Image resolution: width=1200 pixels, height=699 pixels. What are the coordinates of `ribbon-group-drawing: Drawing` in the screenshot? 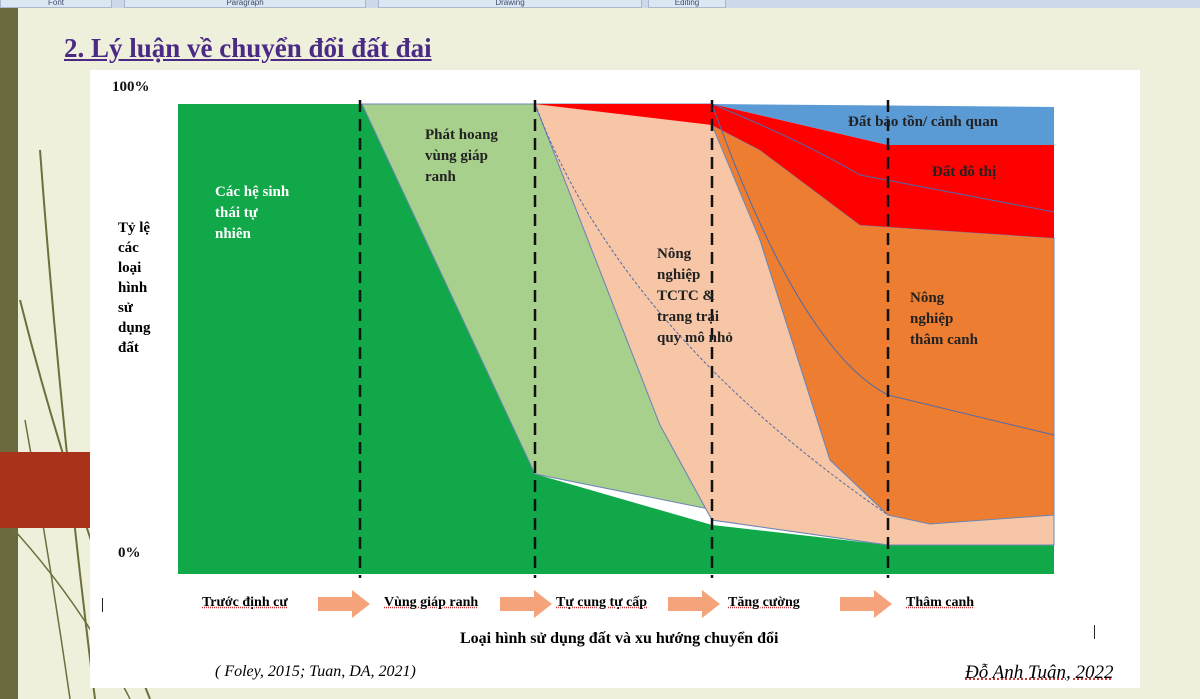 It's located at (510, 4).